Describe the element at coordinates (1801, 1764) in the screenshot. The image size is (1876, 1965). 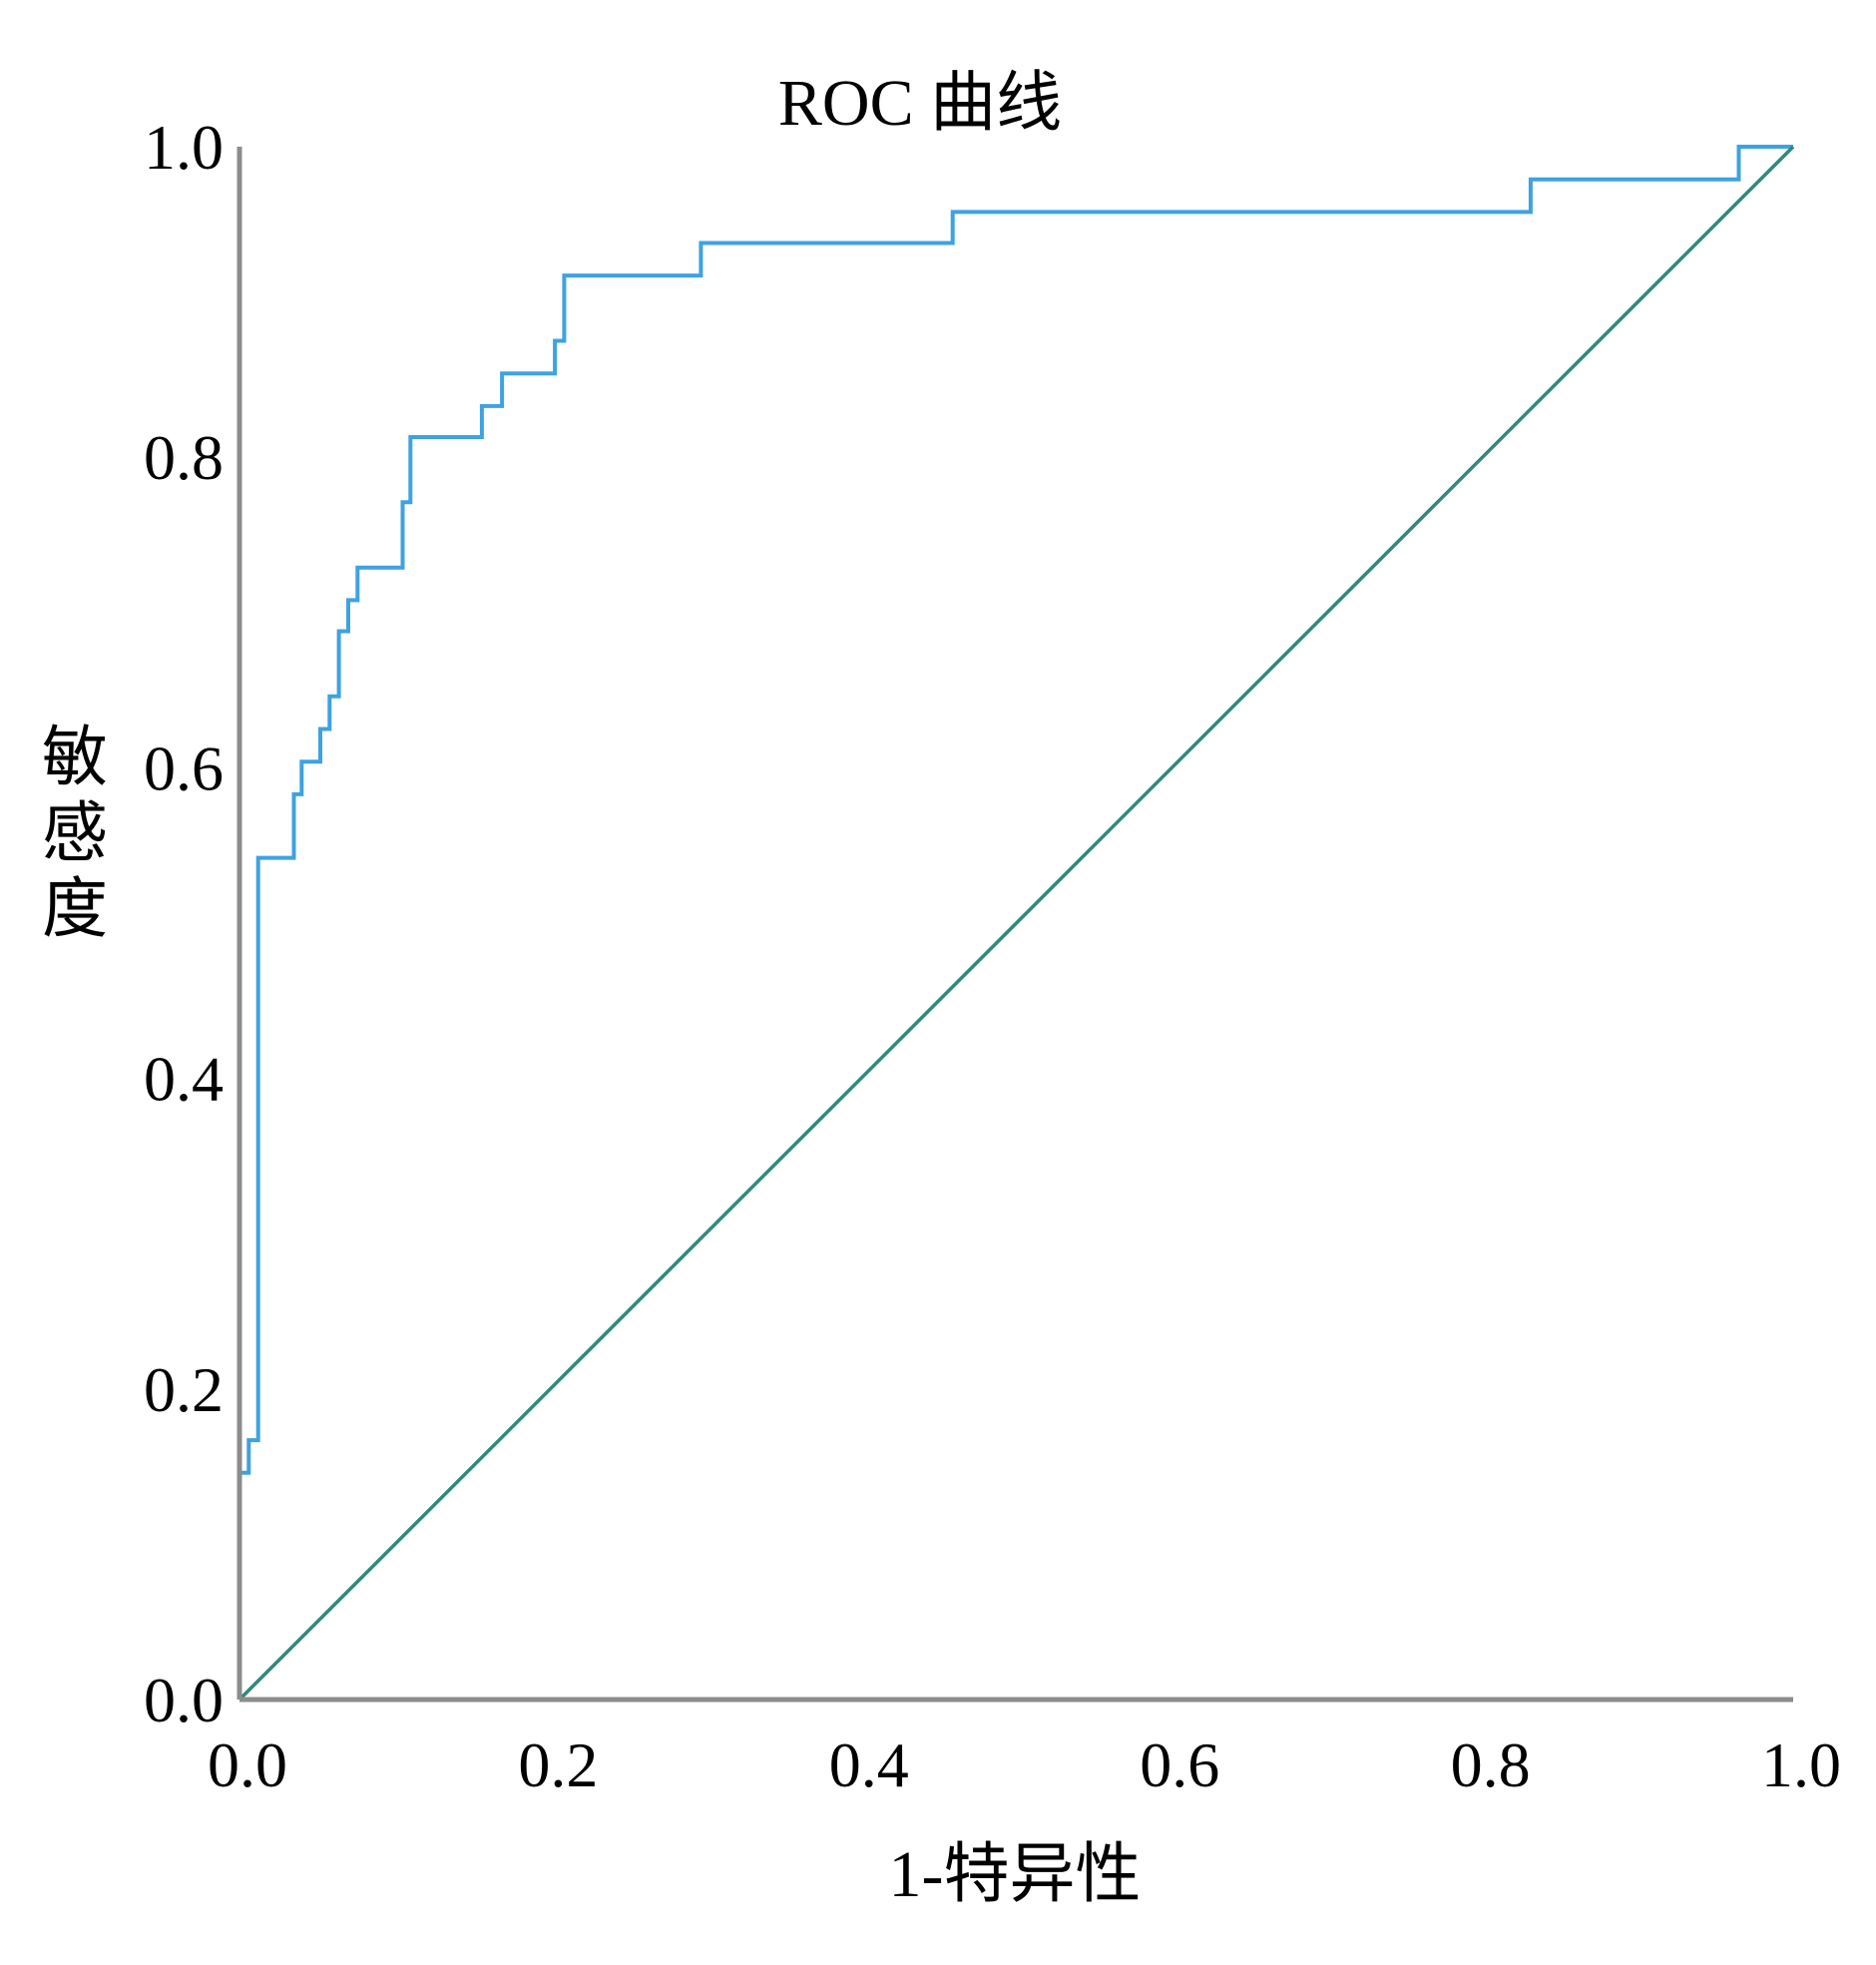
I see `x-tick-label: 1.0` at that location.